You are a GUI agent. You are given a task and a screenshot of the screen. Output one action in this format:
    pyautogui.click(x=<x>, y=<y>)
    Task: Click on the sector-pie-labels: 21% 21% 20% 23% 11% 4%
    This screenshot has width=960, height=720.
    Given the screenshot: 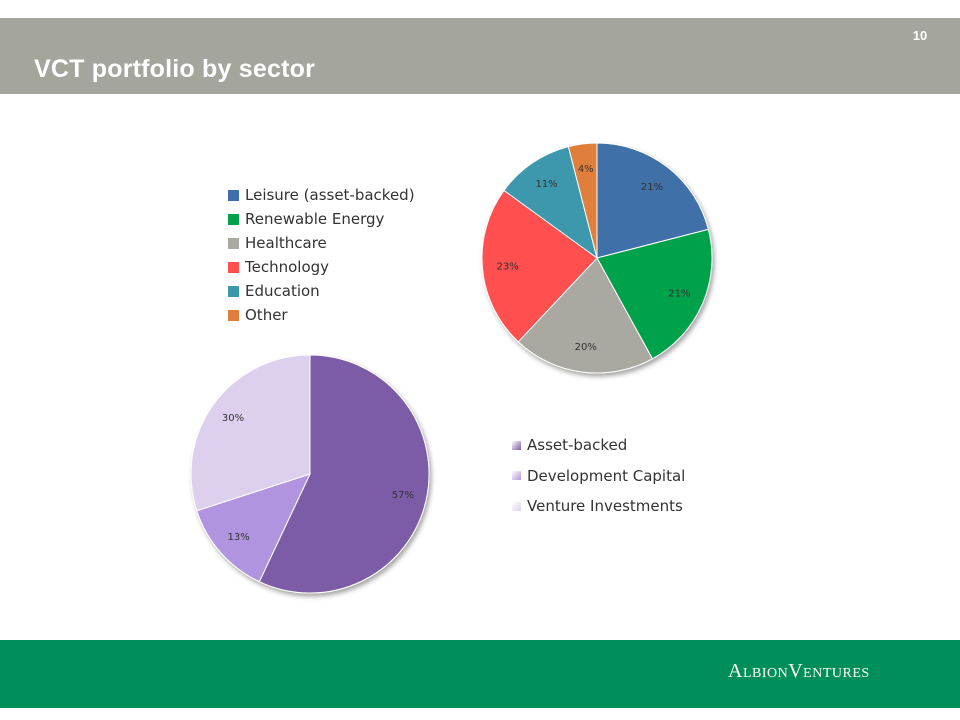 What is the action you would take?
    pyautogui.click(x=594, y=258)
    